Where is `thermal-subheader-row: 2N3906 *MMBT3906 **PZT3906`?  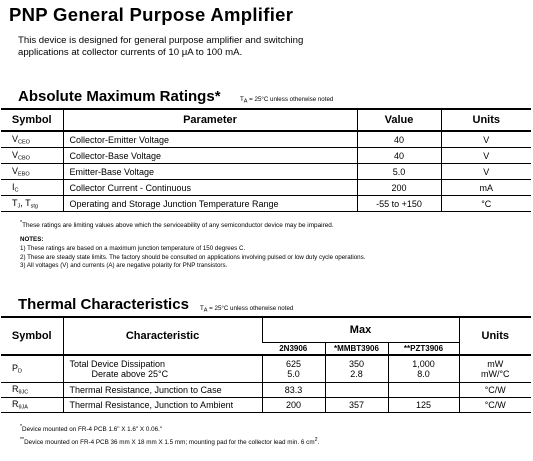
thermal-subheader-row: 2N3906 *MMBT3906 **PZT3906 is located at coordinates (266, 349).